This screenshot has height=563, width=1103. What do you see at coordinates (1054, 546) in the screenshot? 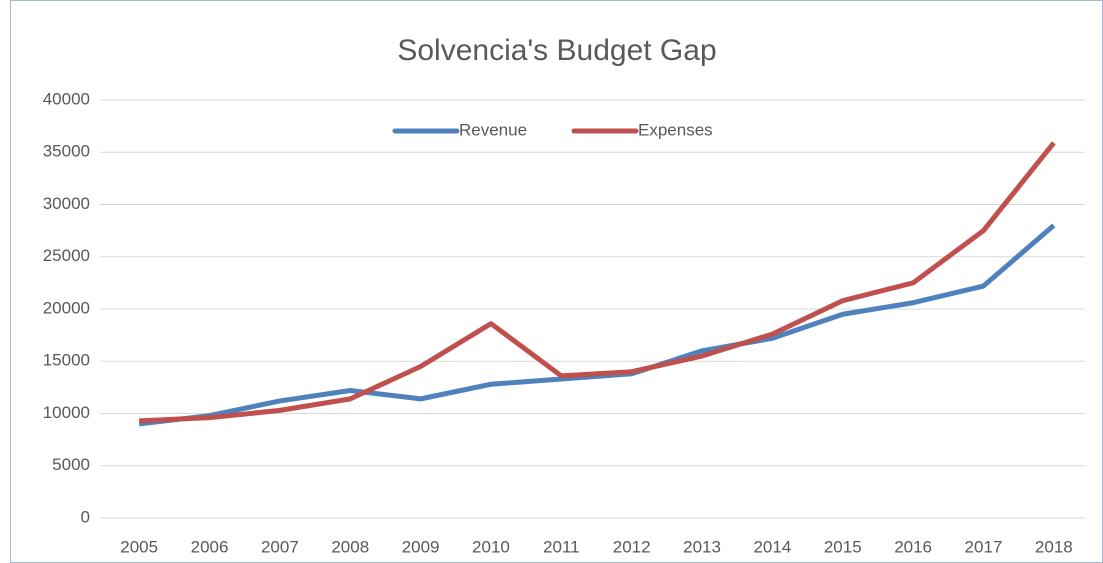
I see `x-tick-label: 2018` at bounding box center [1054, 546].